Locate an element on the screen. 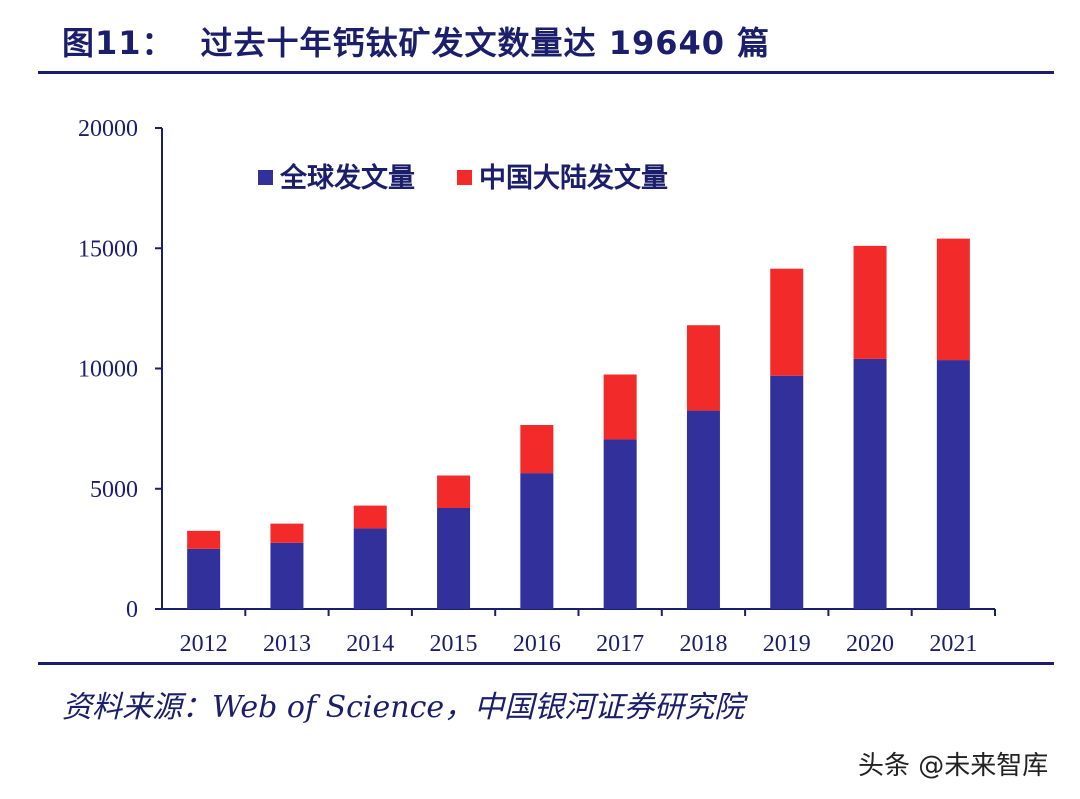 Image resolution: width=1080 pixels, height=799 pixels. x-tick-label: 2015 is located at coordinates (454, 644).